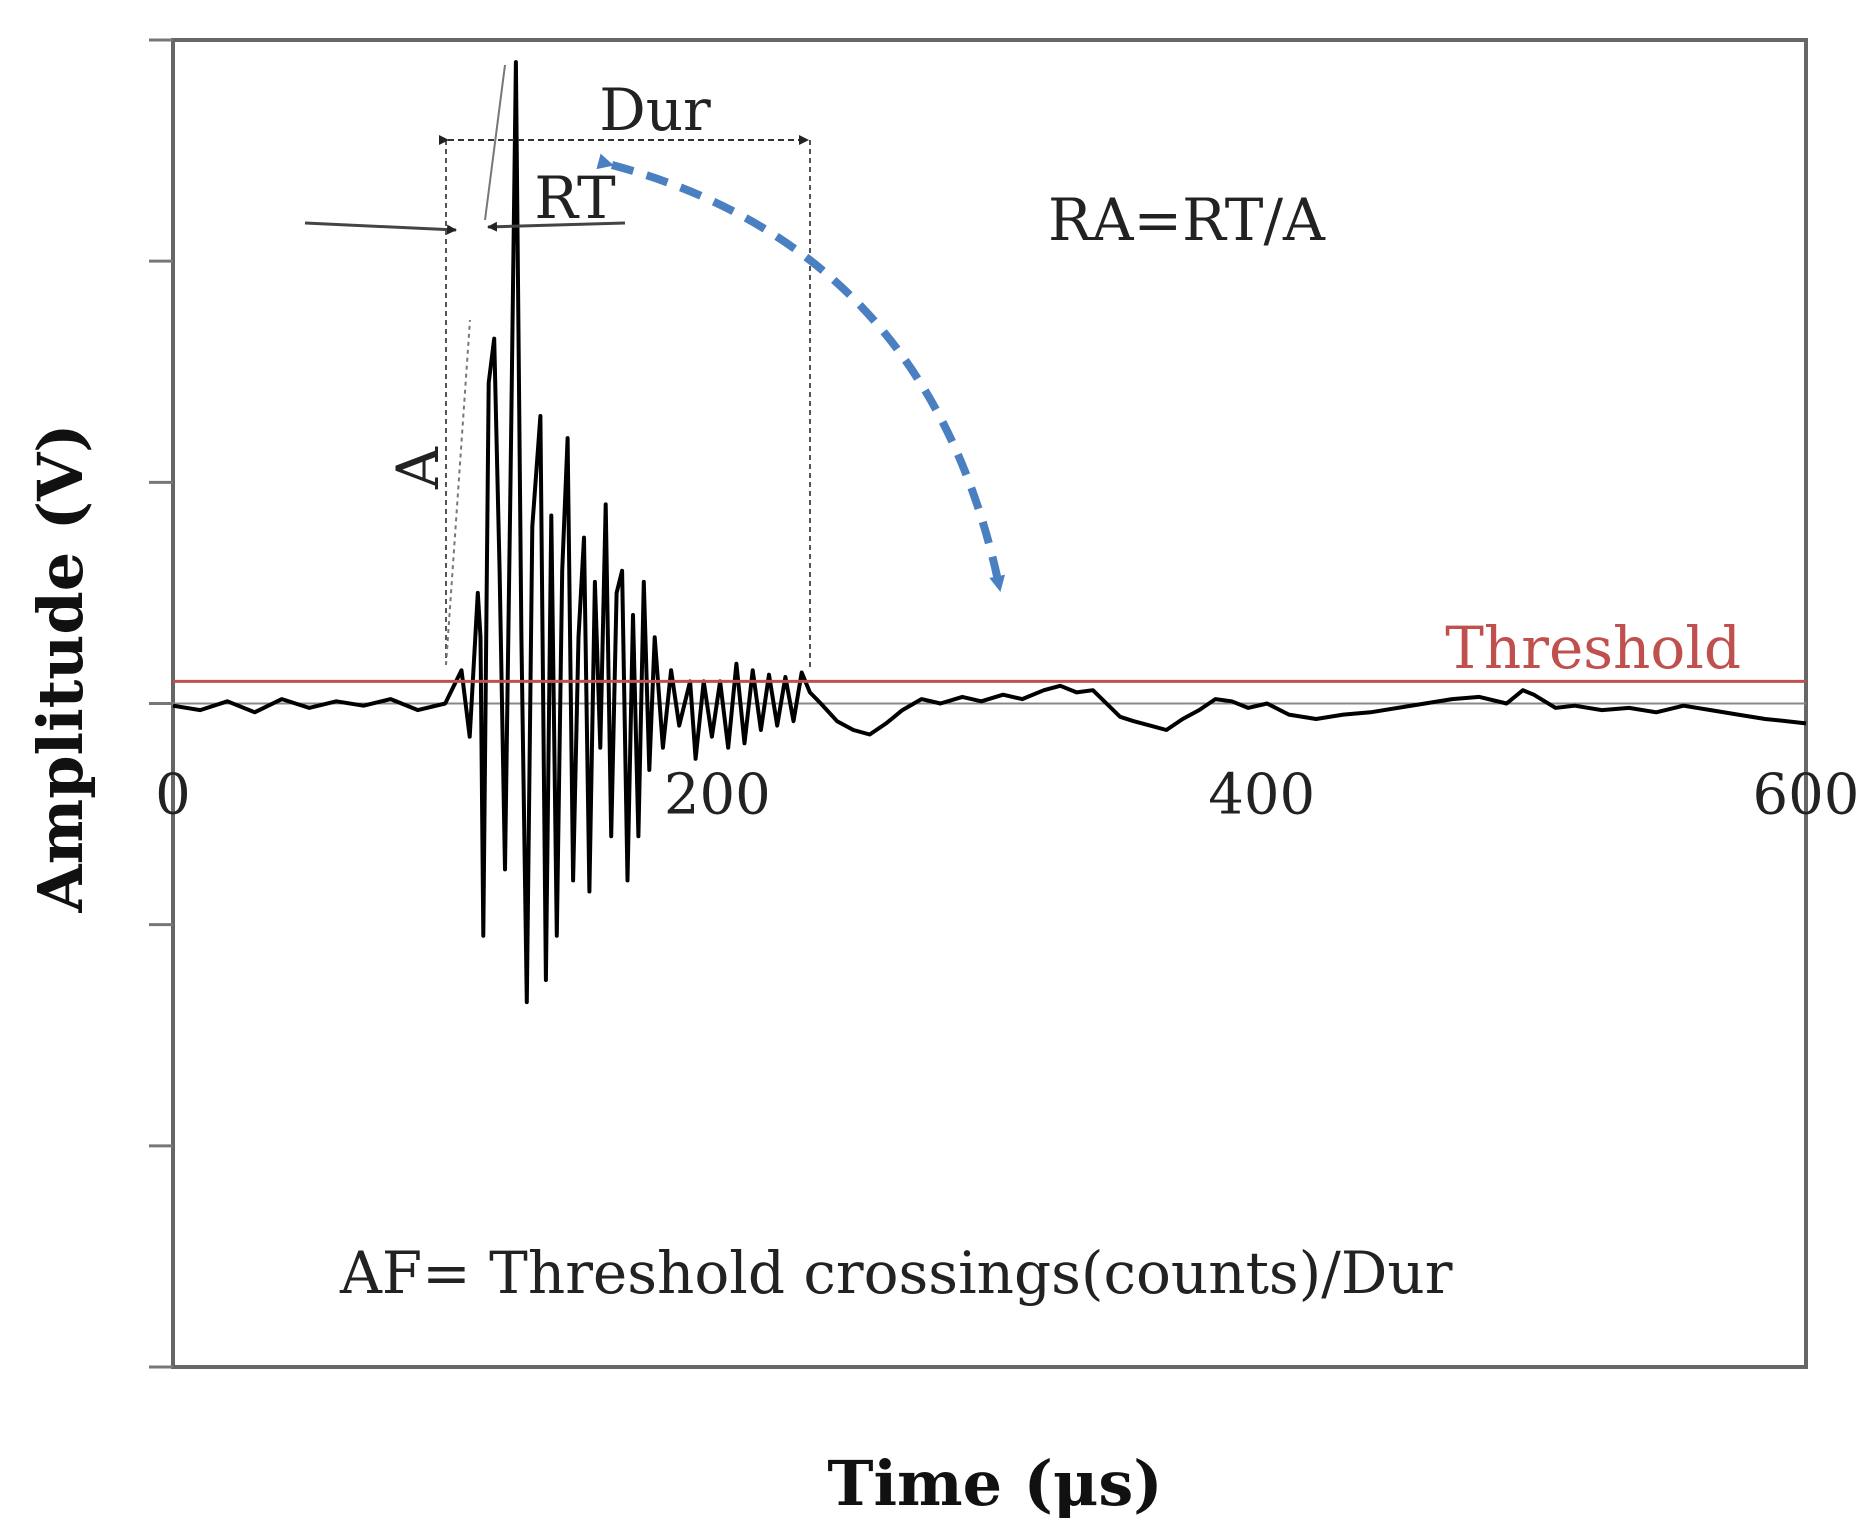 The height and width of the screenshot is (1539, 1871). I want to click on threshold-label: Threshold, so click(1593, 648).